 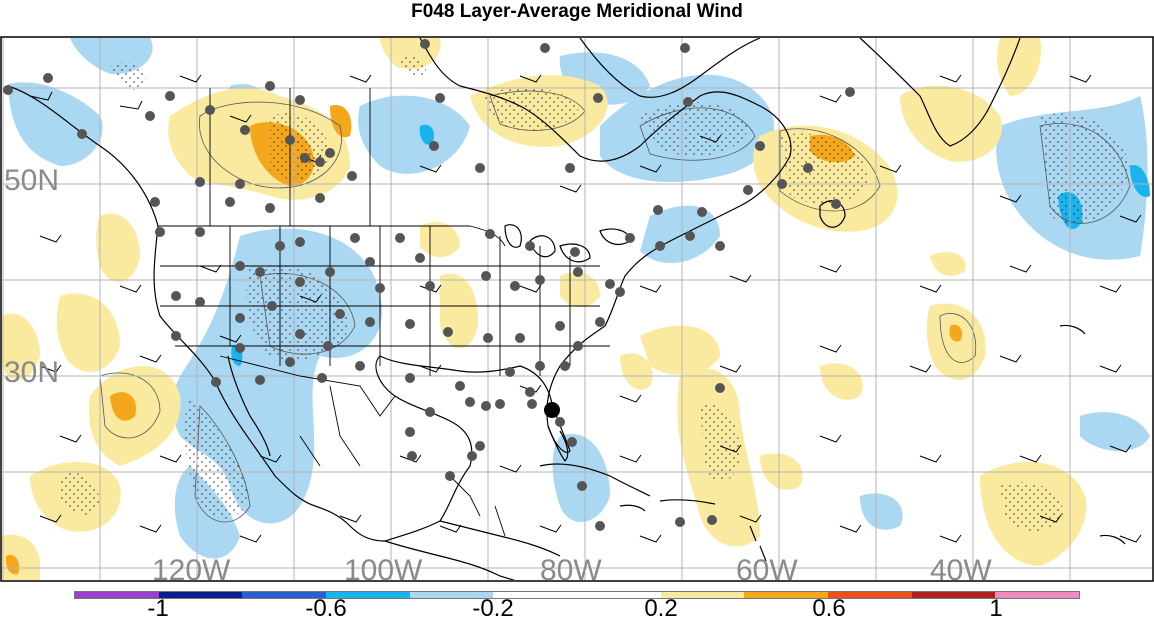 What do you see at coordinates (32, 180) in the screenshot?
I see `latitude-label-50n: 50N` at bounding box center [32, 180].